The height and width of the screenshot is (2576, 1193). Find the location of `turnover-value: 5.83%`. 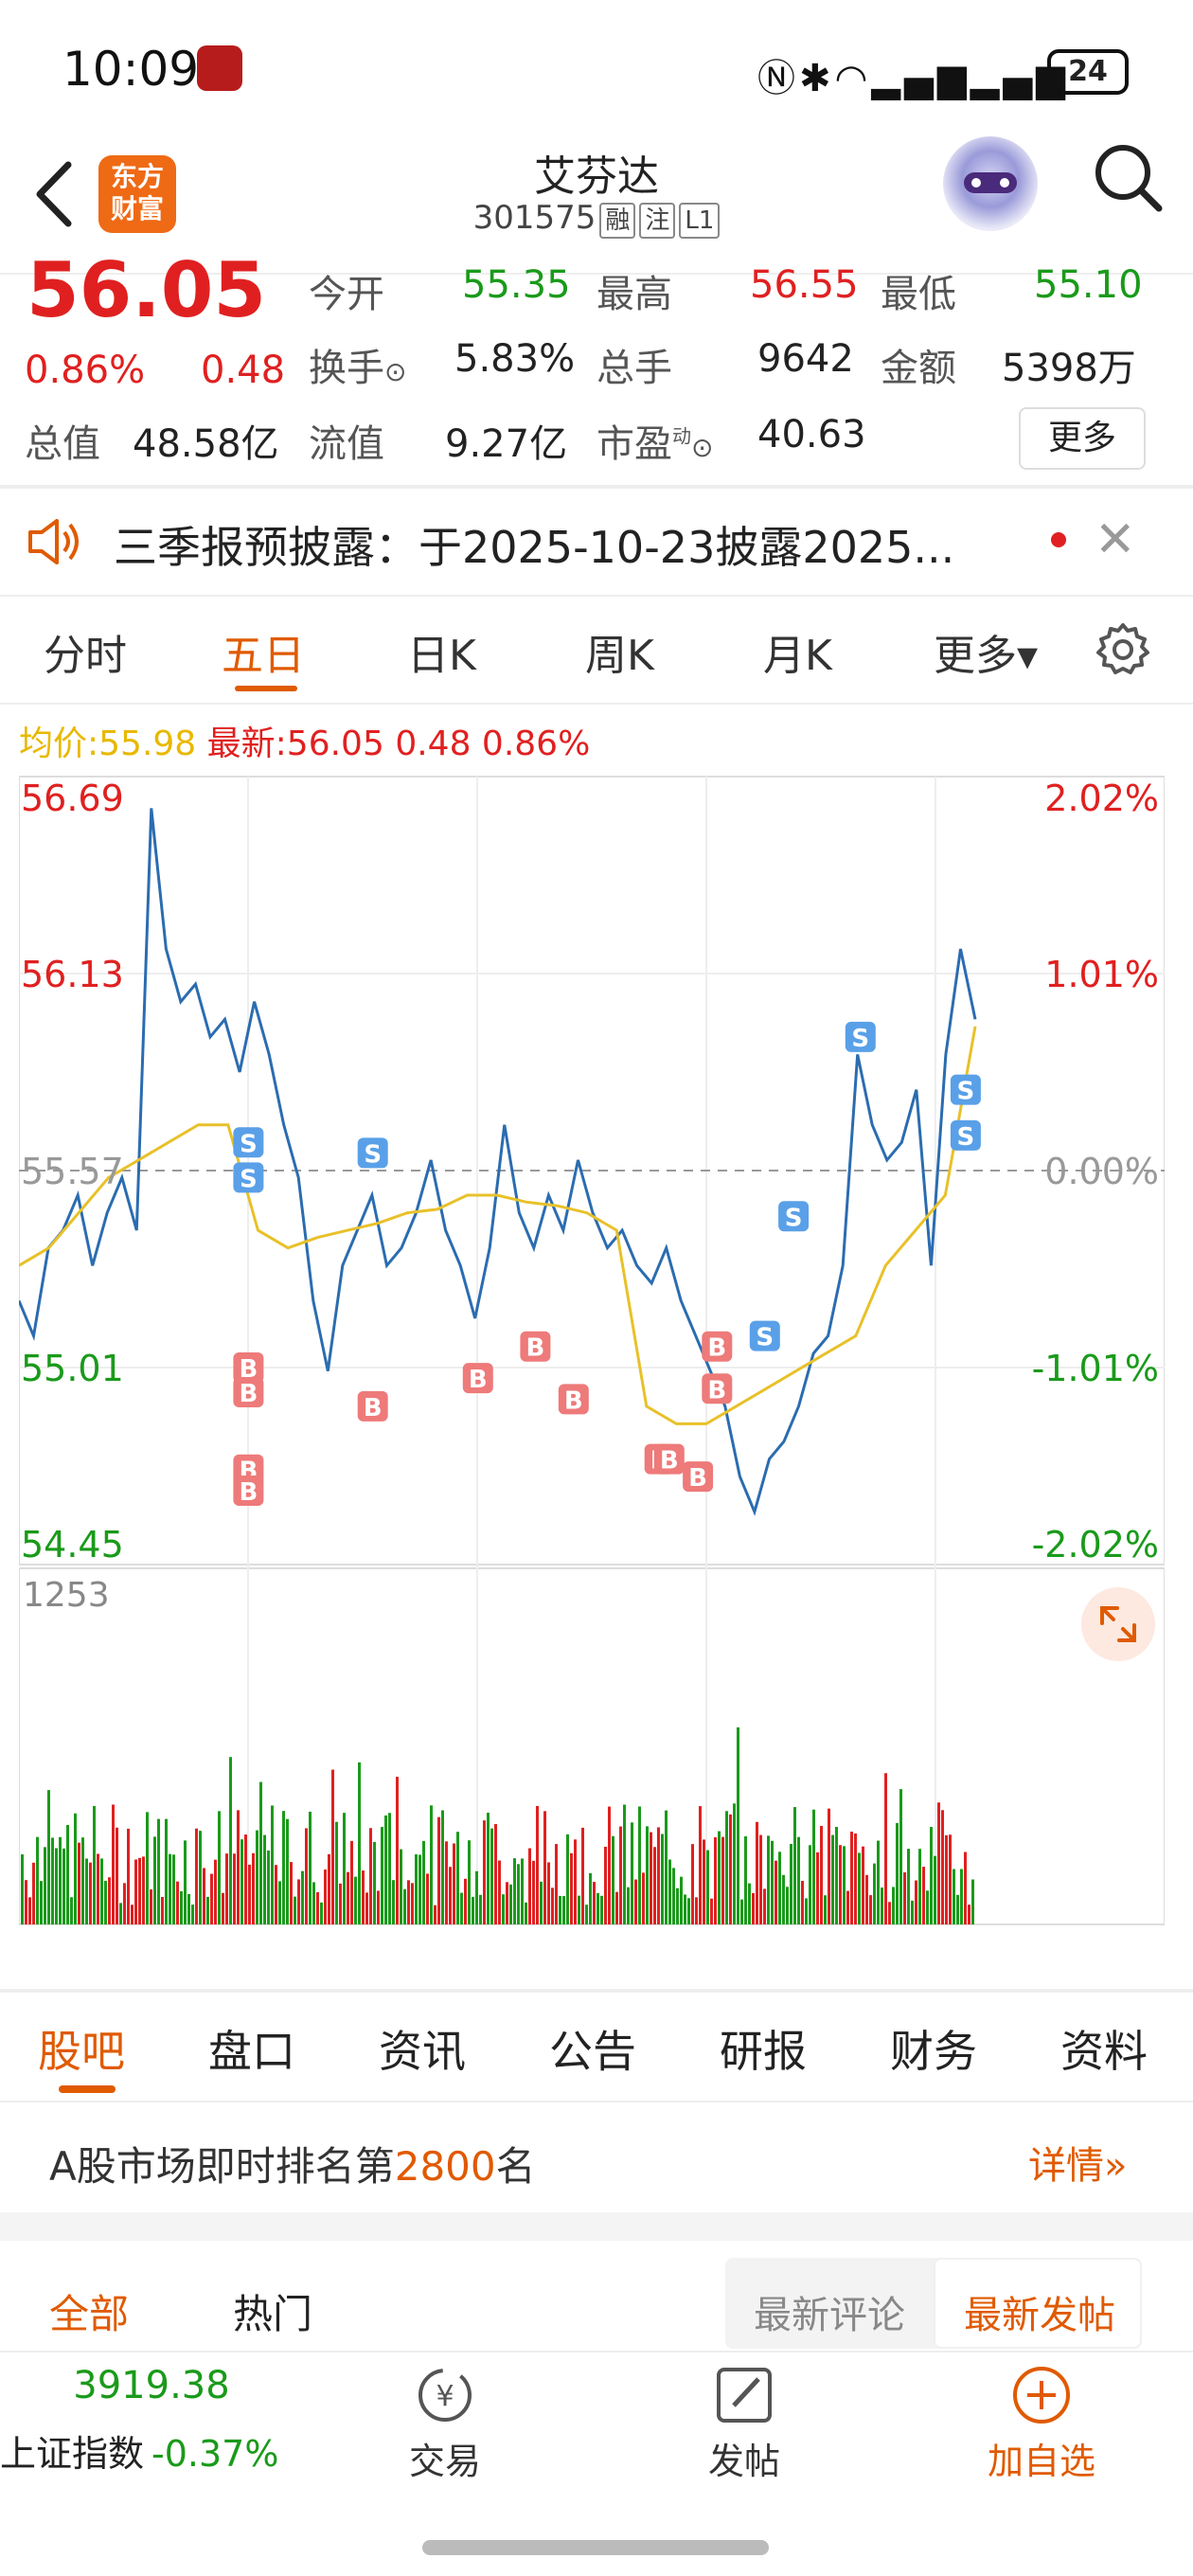

turnover-value: 5.83% is located at coordinates (515, 359).